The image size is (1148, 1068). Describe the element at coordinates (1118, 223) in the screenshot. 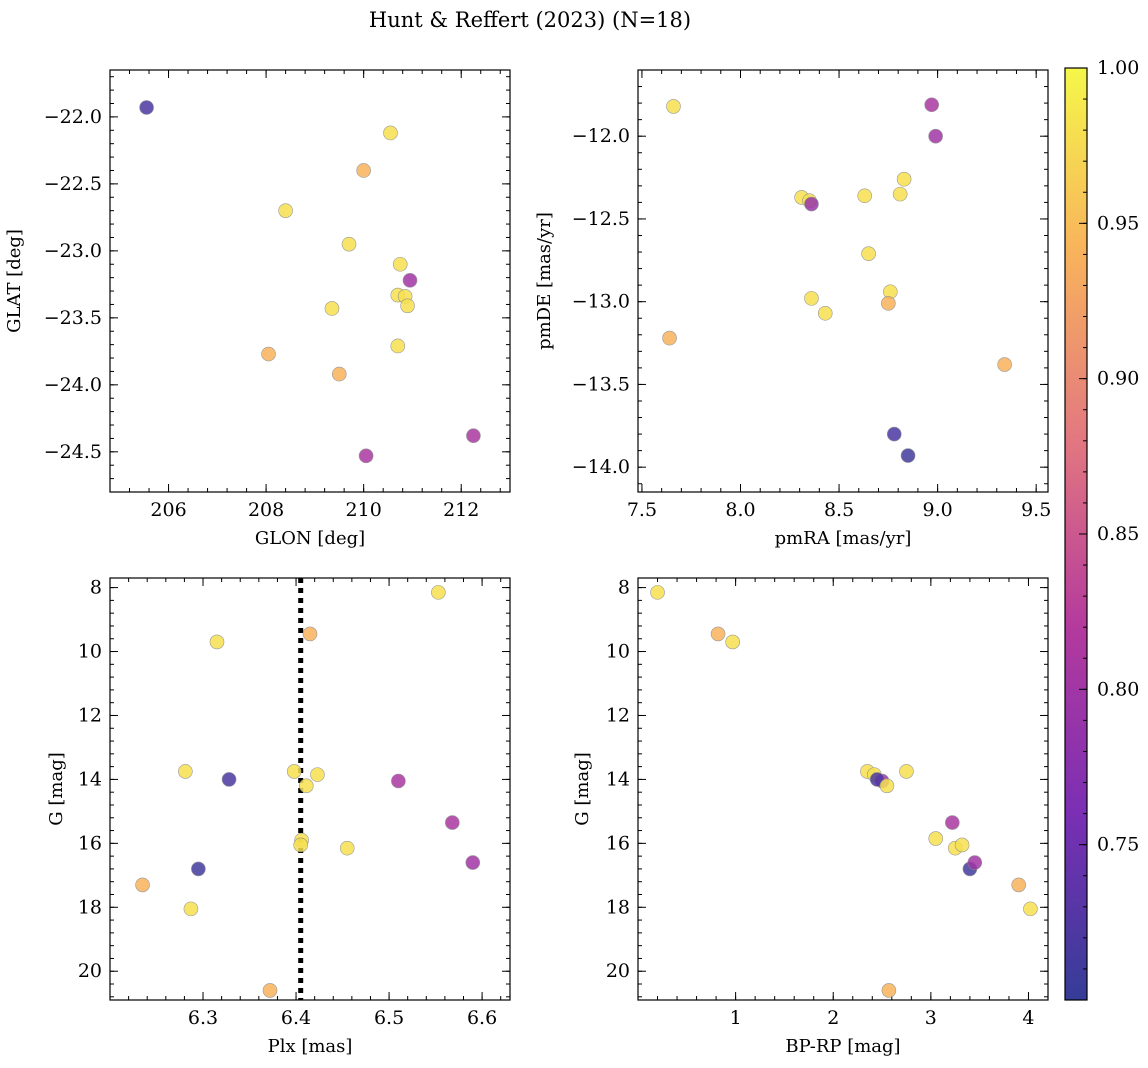

I see `colorbar-tick-label: 0.95` at that location.